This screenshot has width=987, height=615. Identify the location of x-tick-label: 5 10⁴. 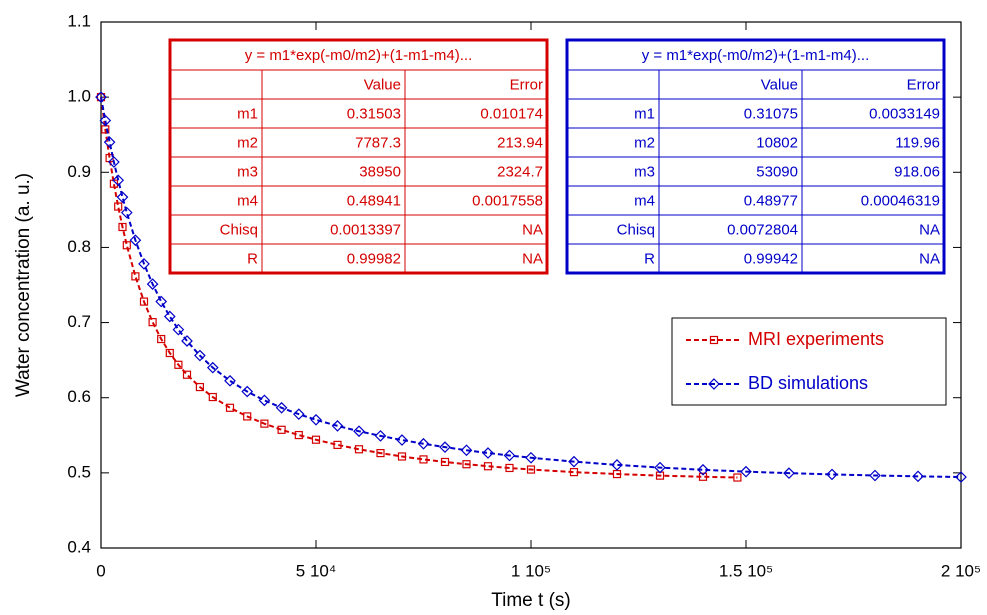
(316, 570).